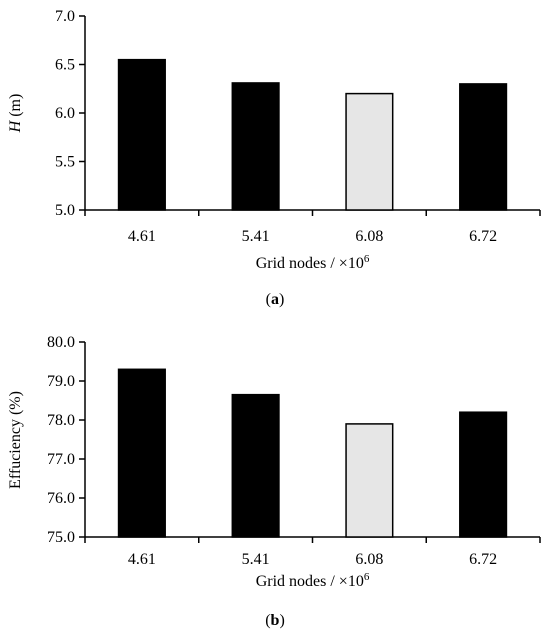 The height and width of the screenshot is (639, 550). What do you see at coordinates (61, 381) in the screenshot?
I see `y-tick-label: 79.0` at bounding box center [61, 381].